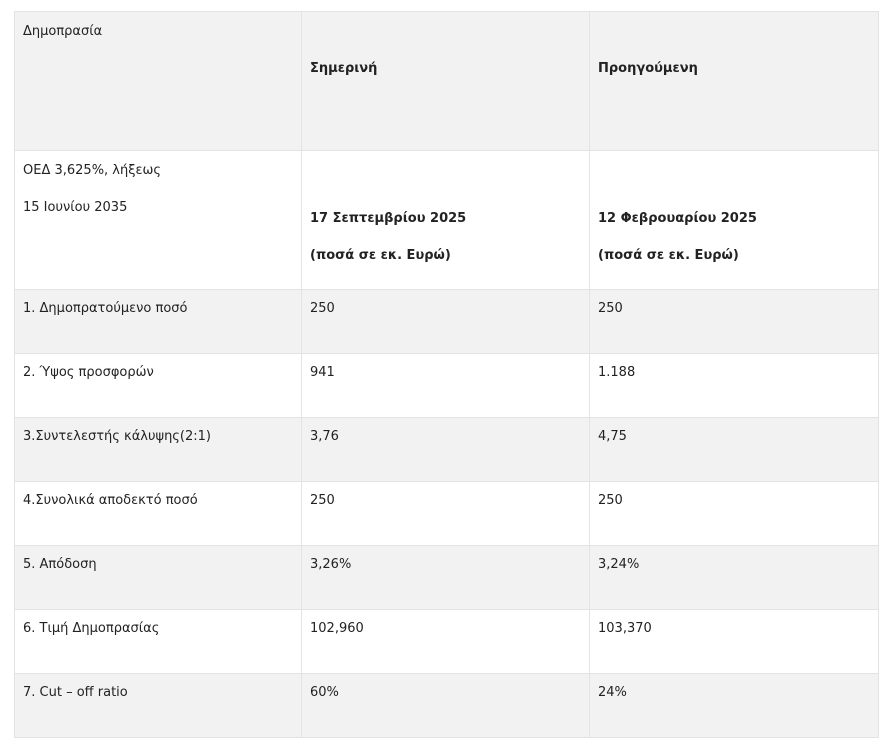  I want to click on table-row: 3.Συντελεστής κάλυψης(2:1) 3,76 4,75, so click(446, 449).